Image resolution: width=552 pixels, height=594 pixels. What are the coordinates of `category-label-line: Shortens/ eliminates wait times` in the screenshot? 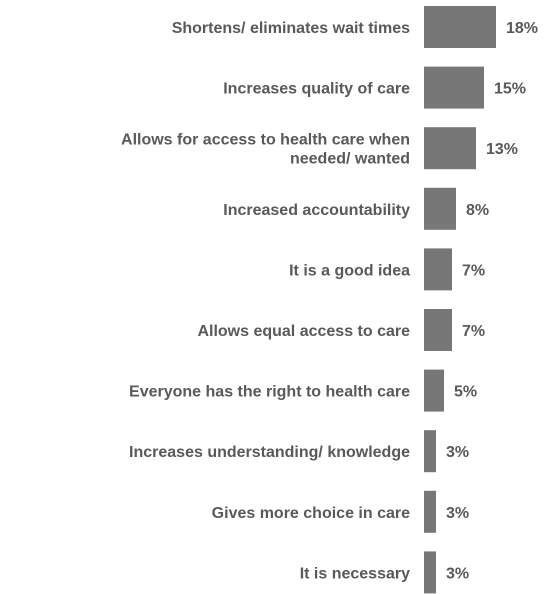 It's located at (291, 28).